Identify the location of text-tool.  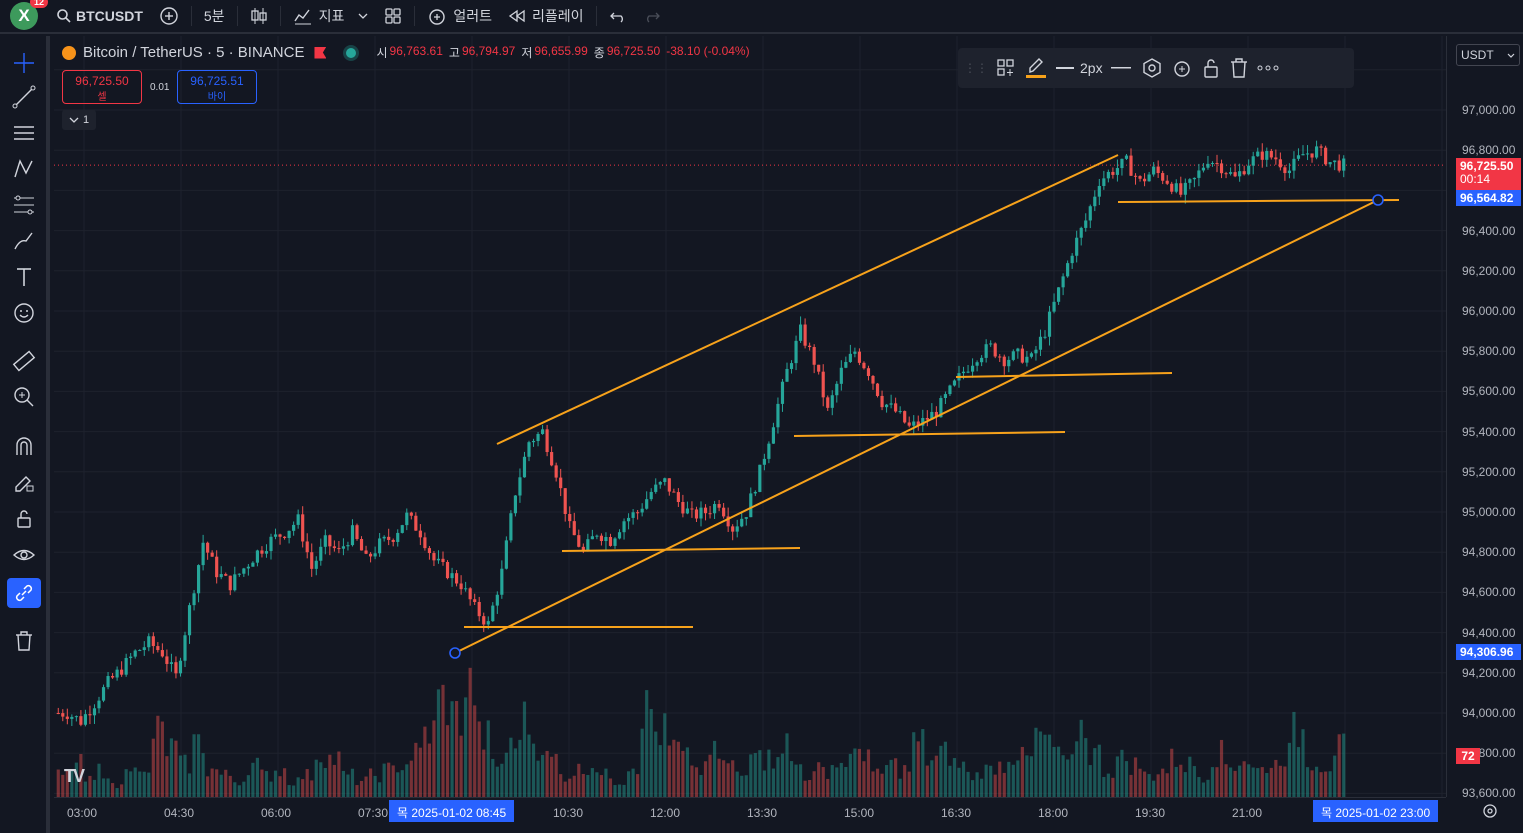
(24, 277).